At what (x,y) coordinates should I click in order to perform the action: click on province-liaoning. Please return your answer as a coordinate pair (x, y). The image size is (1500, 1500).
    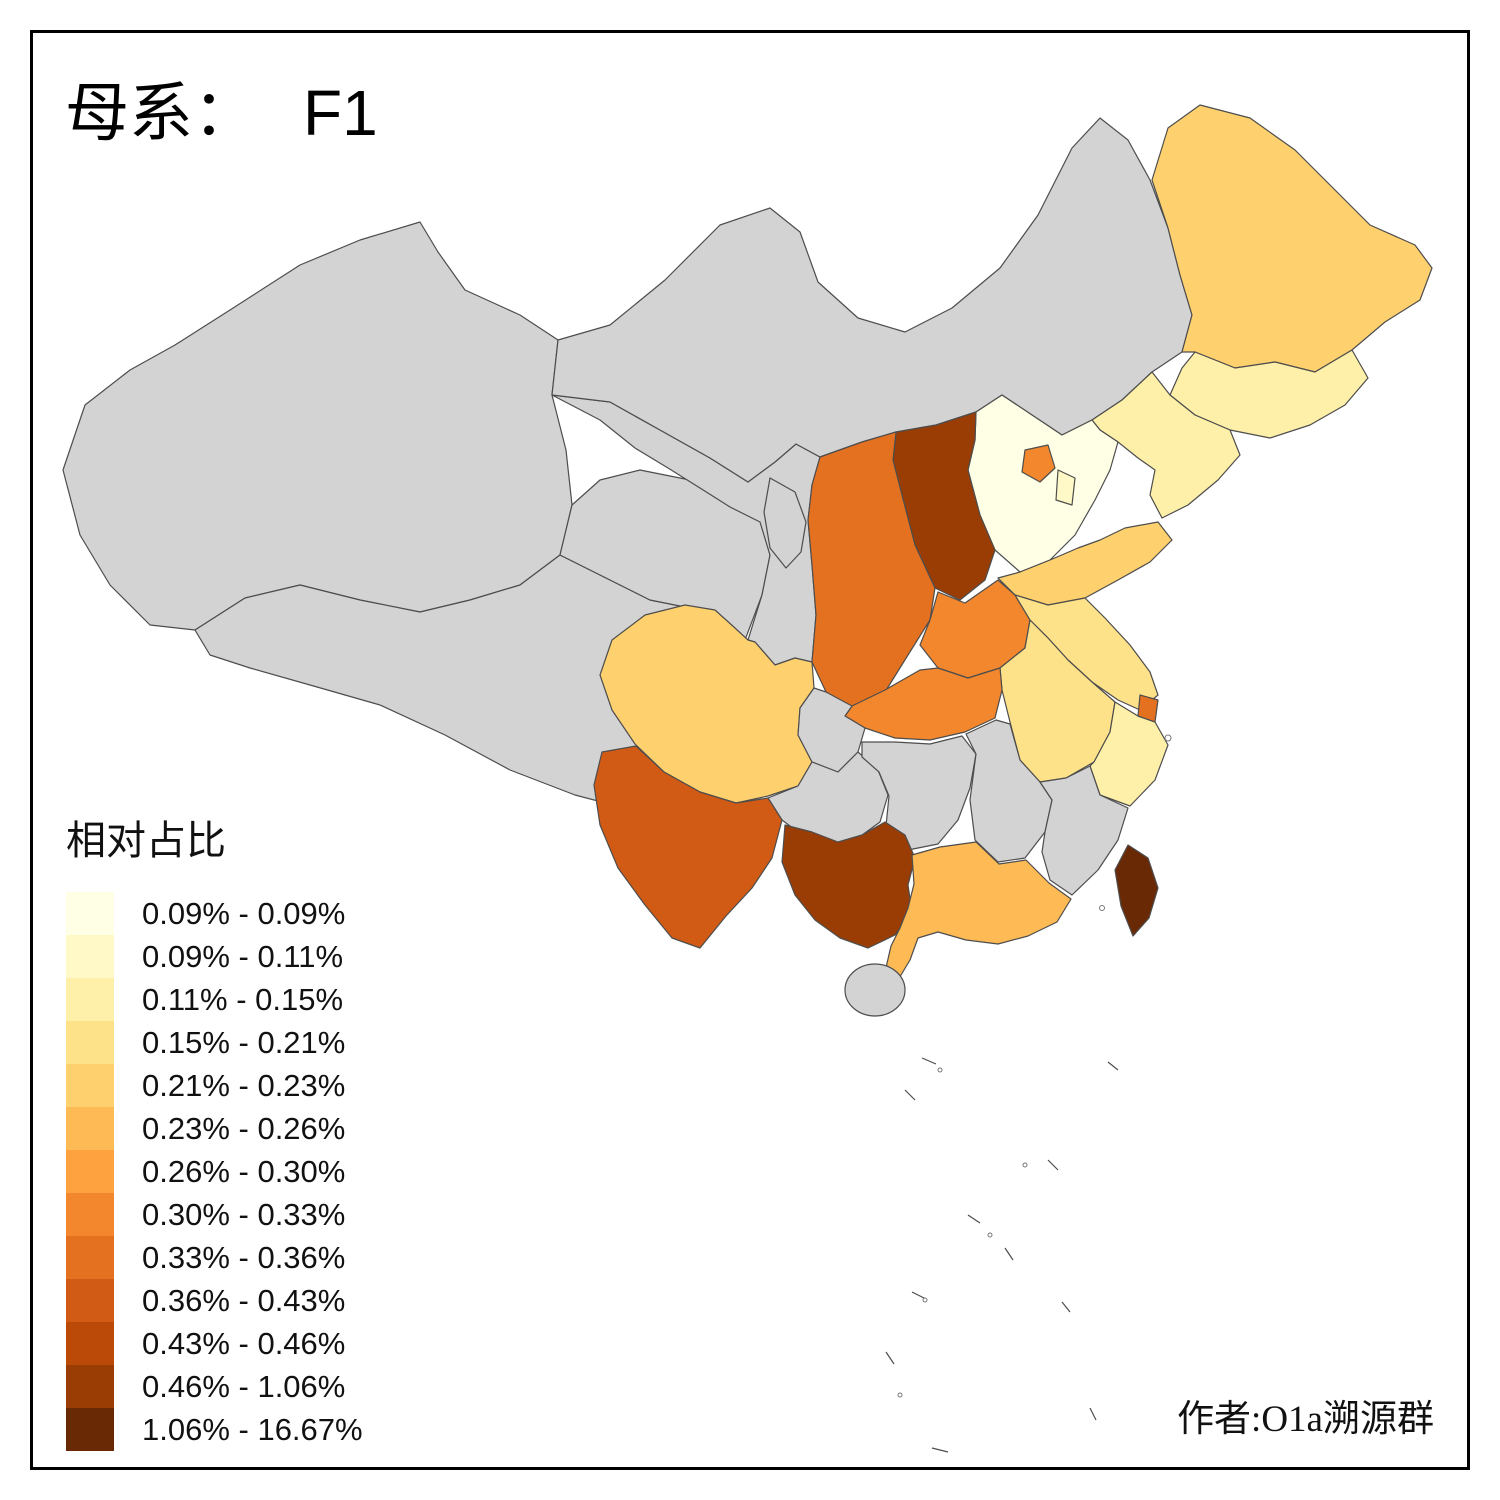
    Looking at the image, I should click on (1166, 445).